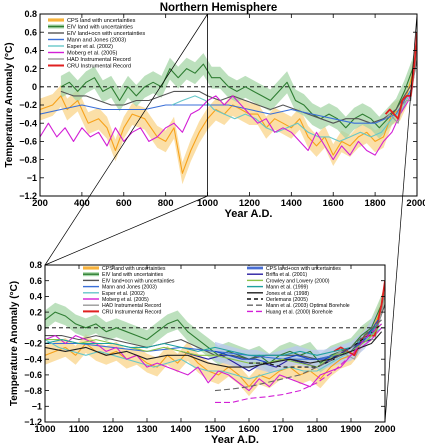 This screenshot has width=425, height=444. I want to click on x-tick-label: 1300, so click(146, 429).